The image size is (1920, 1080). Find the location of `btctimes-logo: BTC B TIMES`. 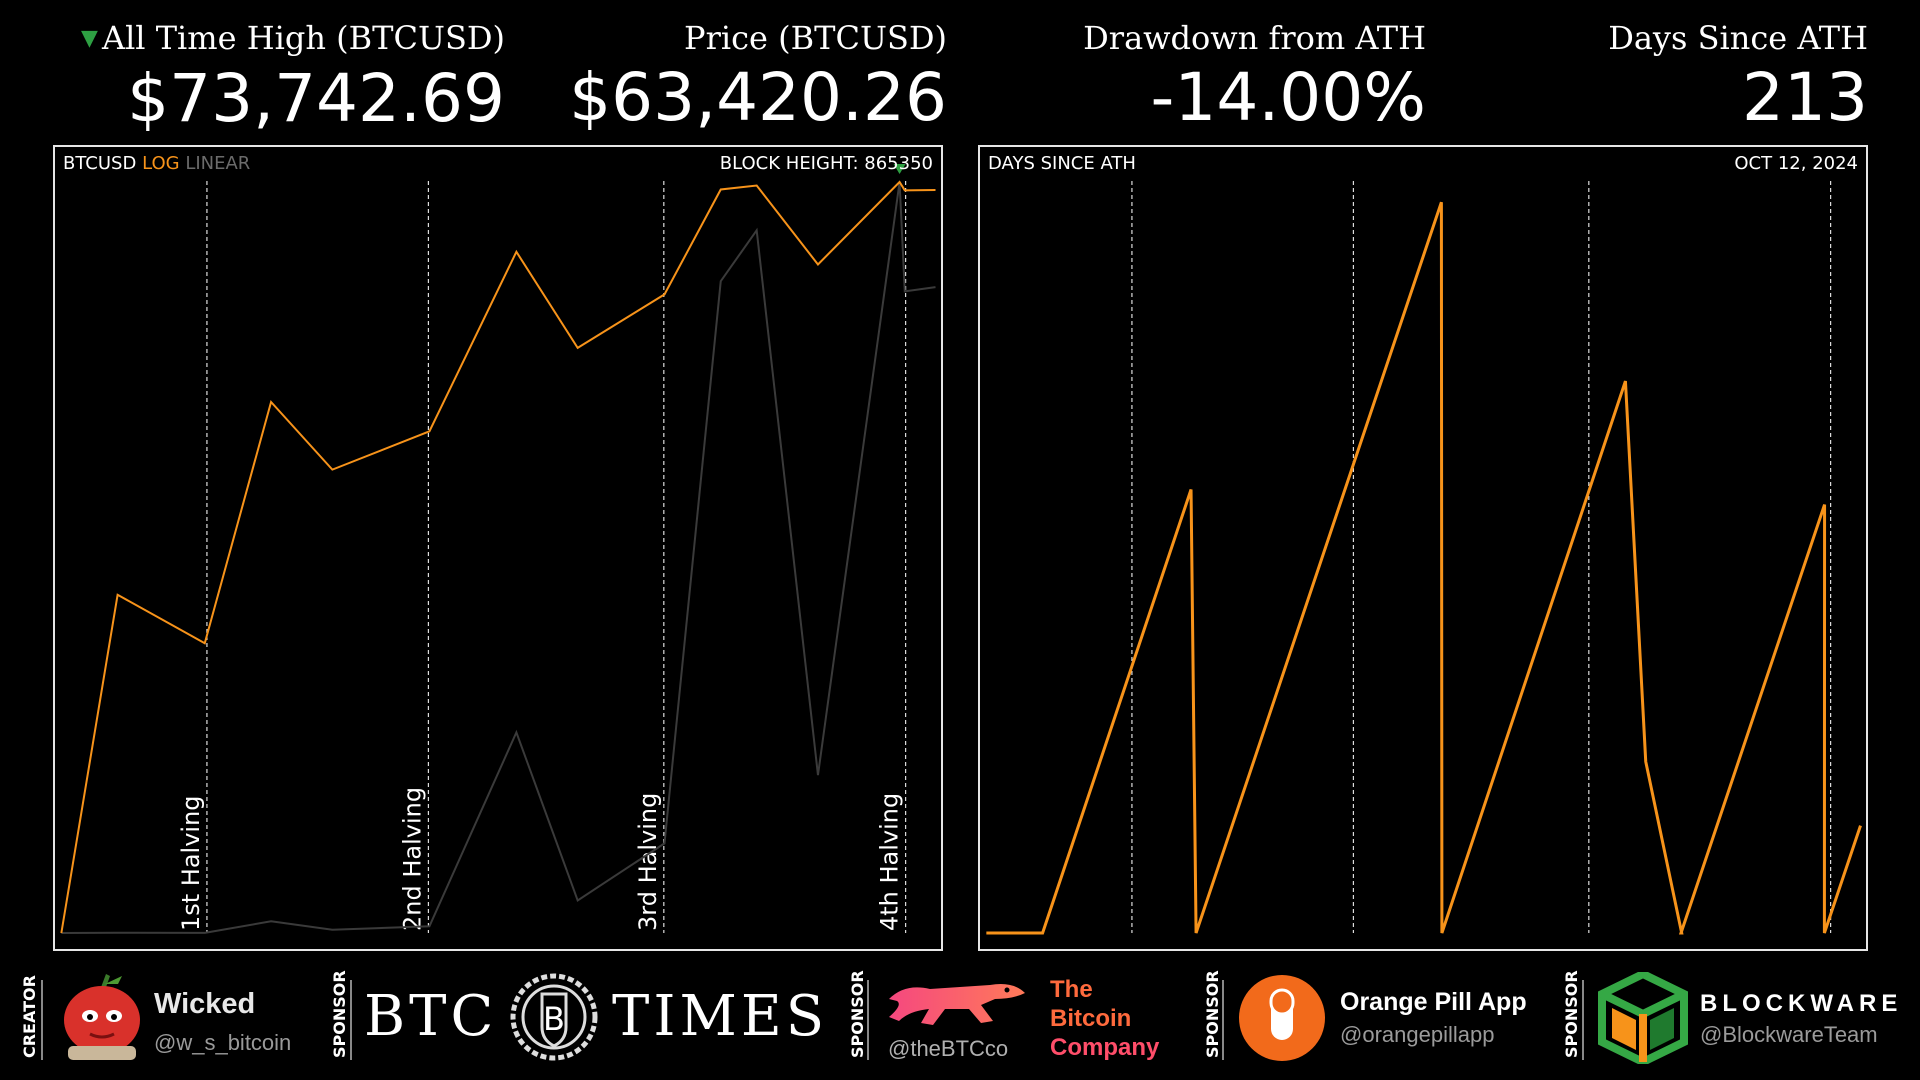

btctimes-logo: BTC B TIMES is located at coordinates (593, 1017).